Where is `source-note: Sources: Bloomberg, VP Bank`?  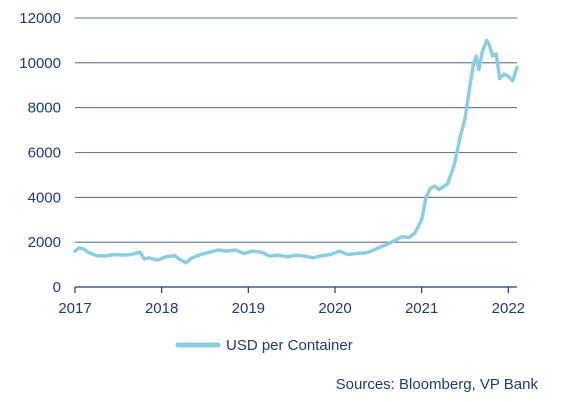 source-note: Sources: Bloomberg, VP Bank is located at coordinates (436, 384).